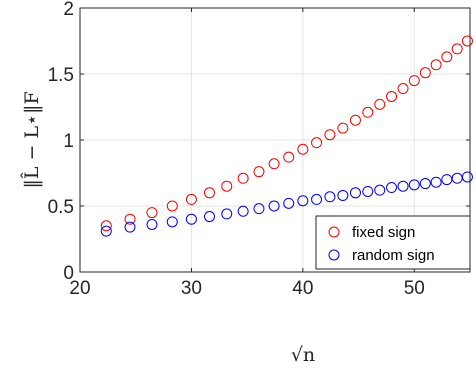  What do you see at coordinates (334, 232) in the screenshot?
I see `legend-marker-fixed-sign` at bounding box center [334, 232].